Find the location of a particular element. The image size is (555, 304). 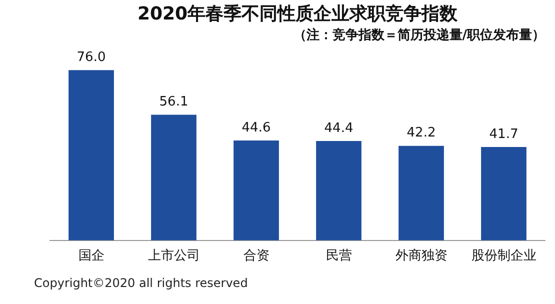

data-label: 44.6 is located at coordinates (256, 128).